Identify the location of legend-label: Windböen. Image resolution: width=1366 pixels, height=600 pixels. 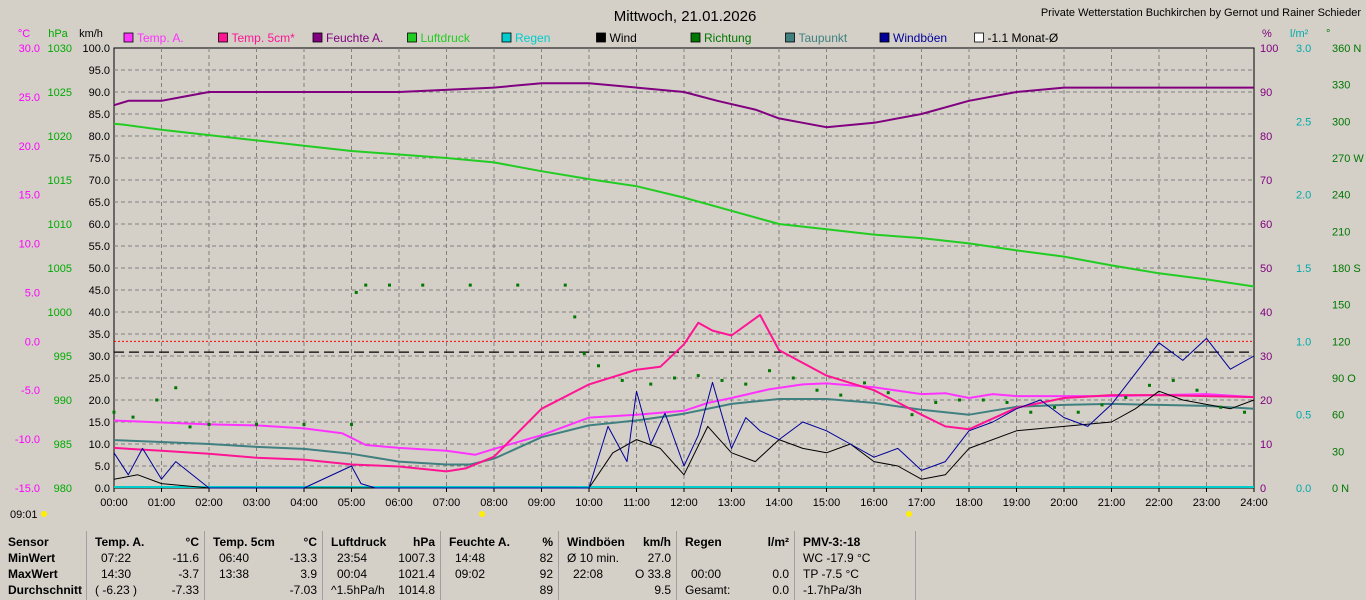
(920, 38).